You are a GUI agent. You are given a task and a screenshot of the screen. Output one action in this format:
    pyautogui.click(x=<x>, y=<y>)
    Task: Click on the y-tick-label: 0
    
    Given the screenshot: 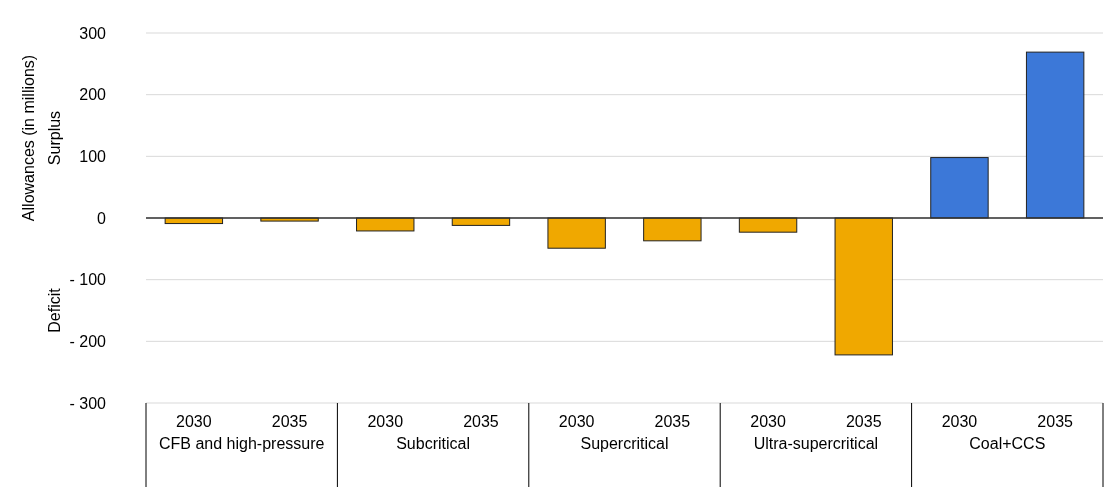 What is the action you would take?
    pyautogui.click(x=102, y=218)
    